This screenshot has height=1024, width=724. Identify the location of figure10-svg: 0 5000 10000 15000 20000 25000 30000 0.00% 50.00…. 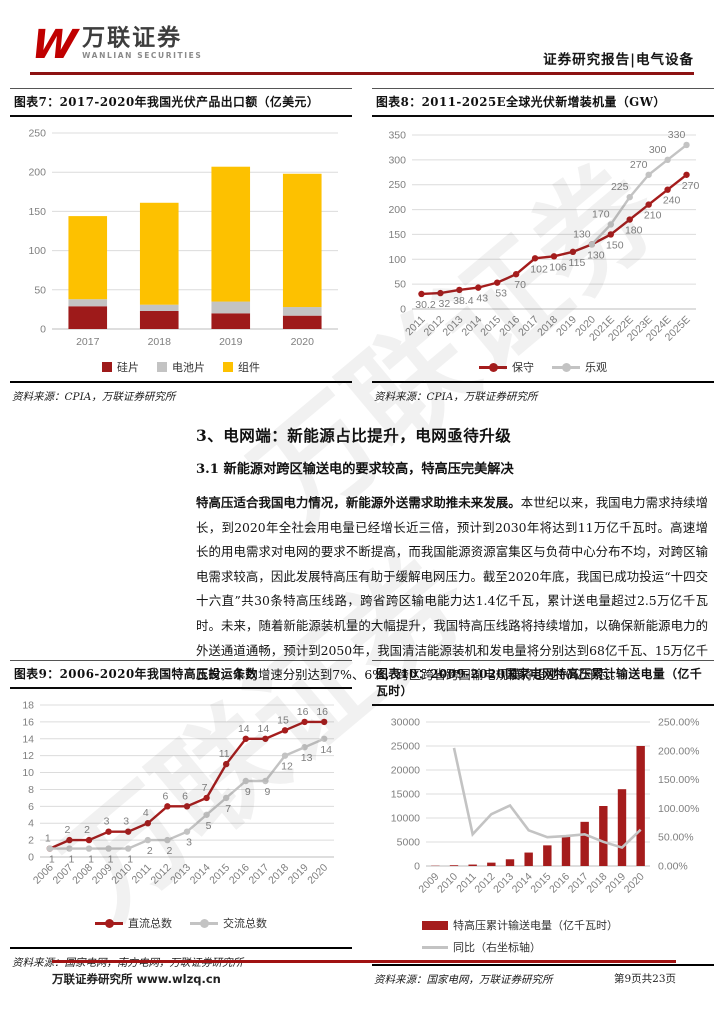
(545, 806).